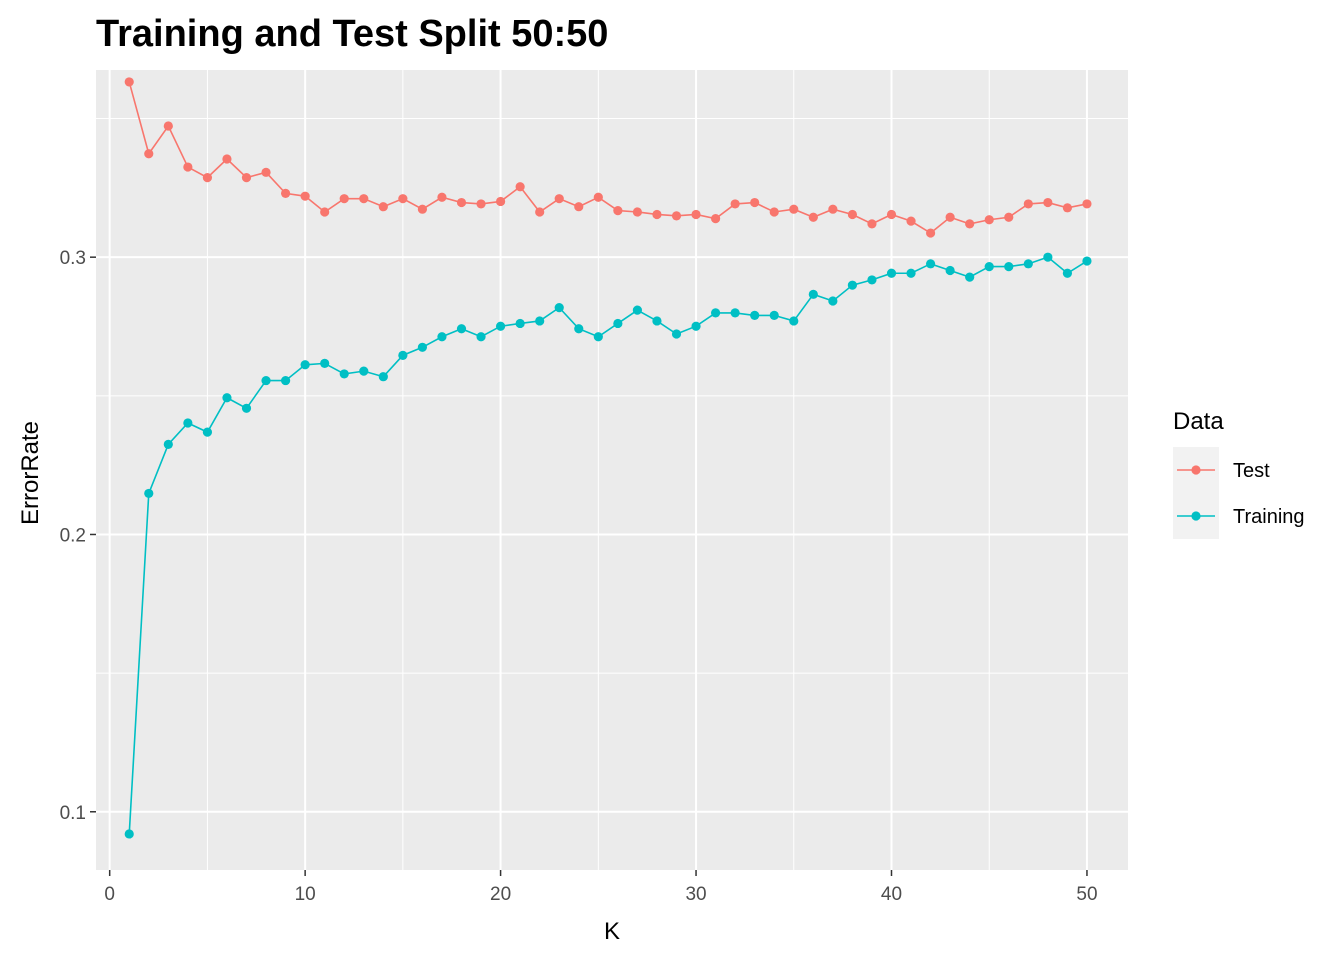 The width and height of the screenshot is (1344, 960). Describe the element at coordinates (109, 894) in the screenshot. I see `x-tick-label: 0` at that location.